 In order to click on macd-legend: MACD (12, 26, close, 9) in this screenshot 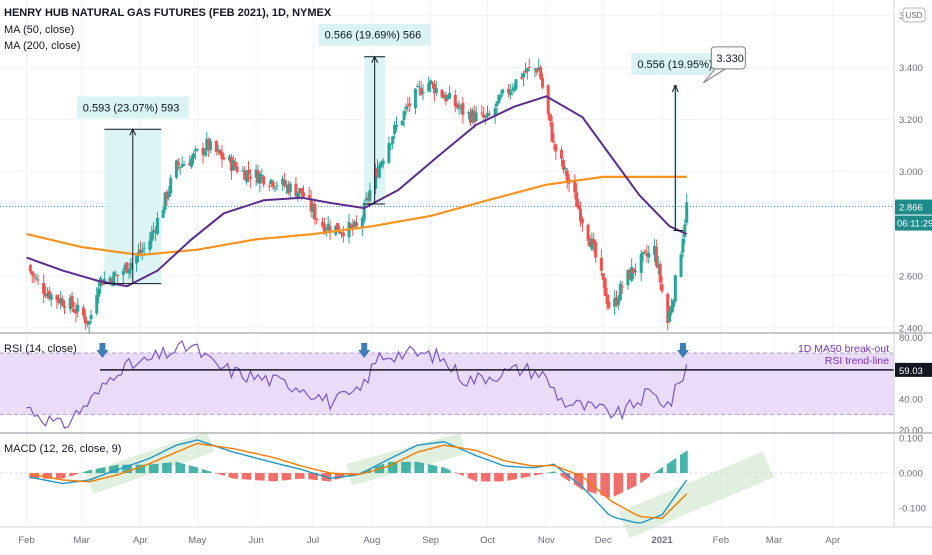, I will do `click(62, 449)`.